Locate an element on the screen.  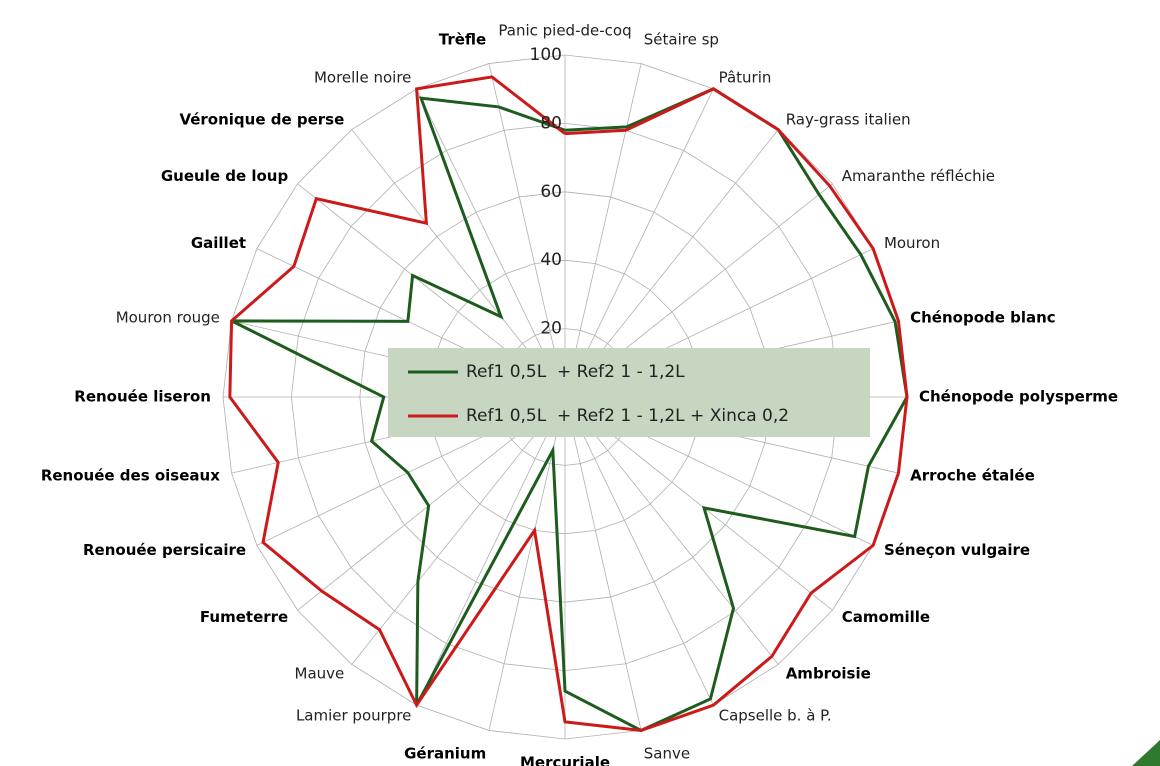
category-label: Mouron is located at coordinates (912, 243).